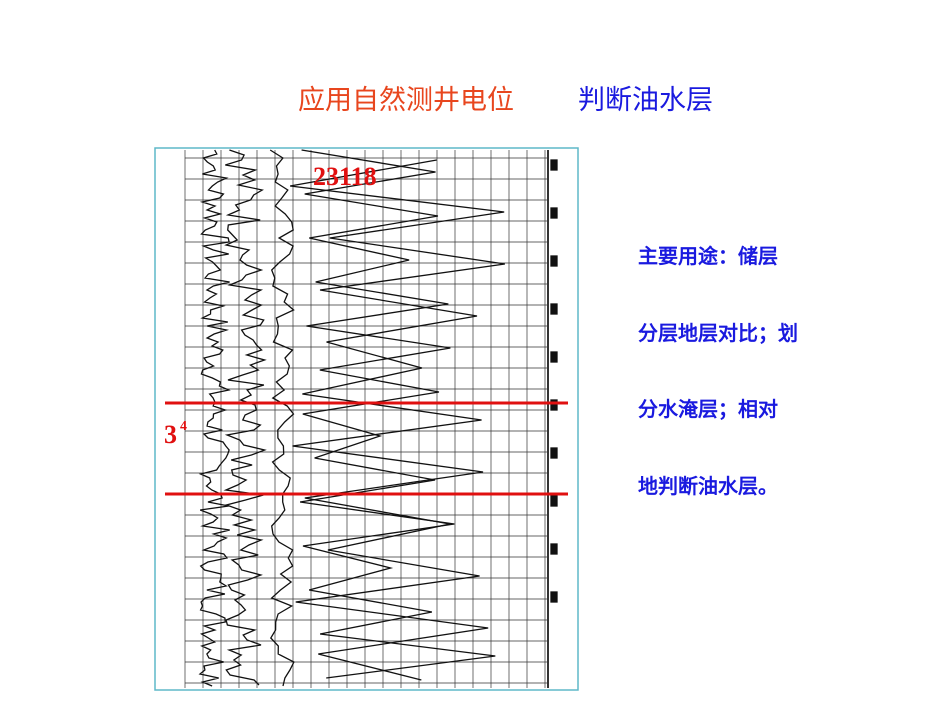 Image resolution: width=950 pixels, height=713 pixels. I want to click on layer-label: 3, so click(170, 434).